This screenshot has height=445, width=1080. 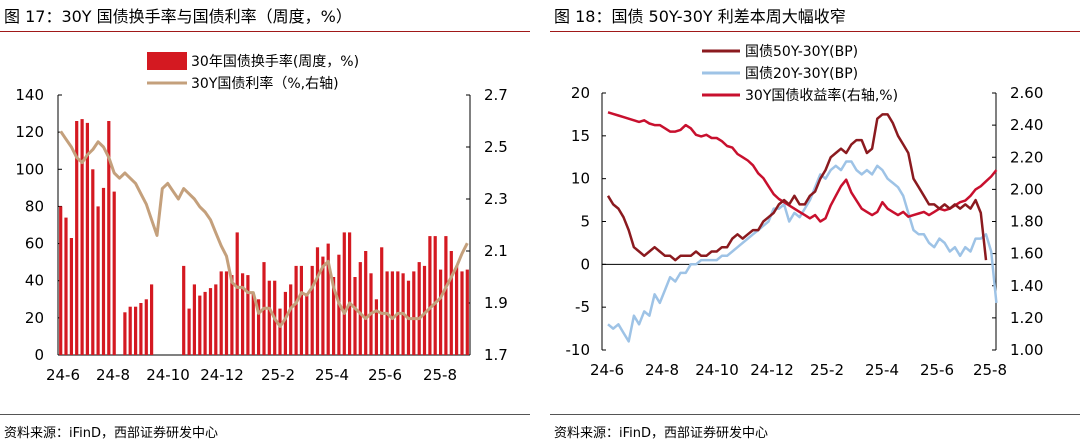 What do you see at coordinates (167, 61) in the screenshot?
I see `legend-bar-swatch` at bounding box center [167, 61].